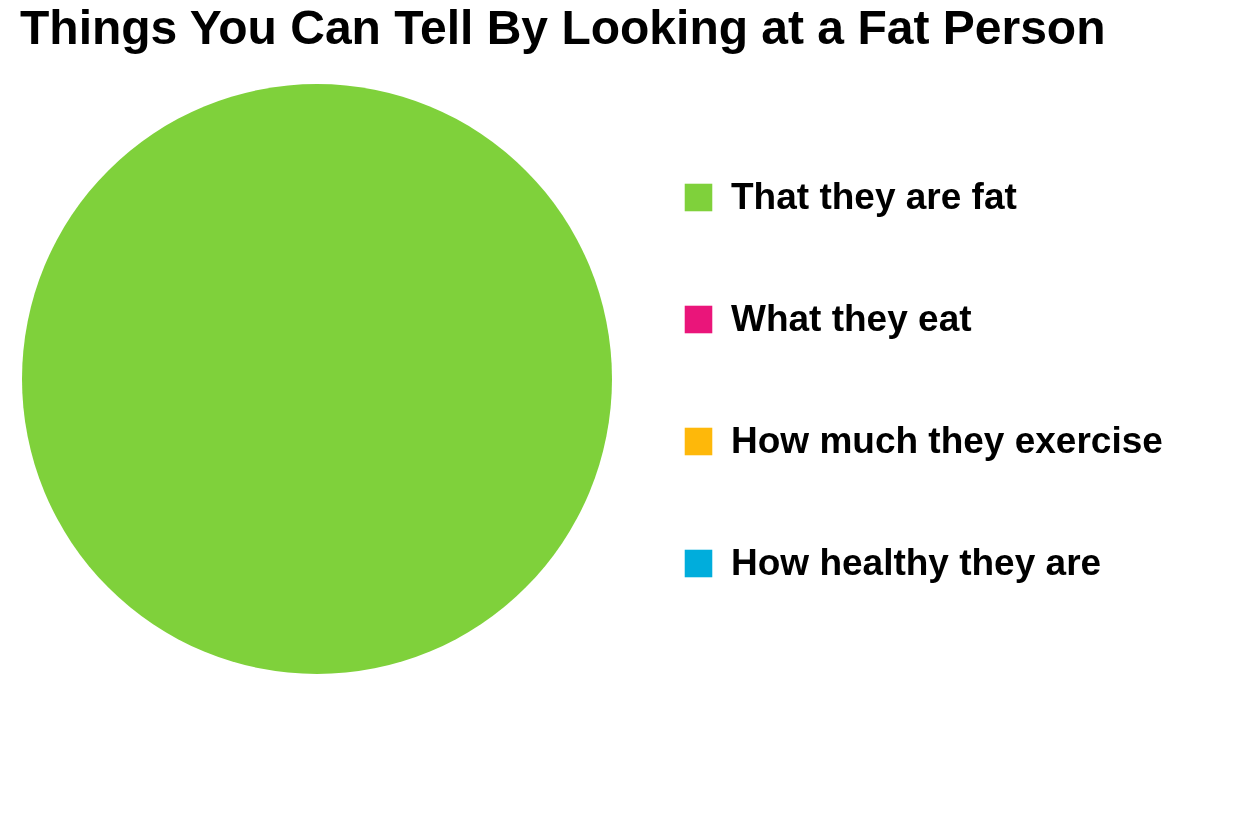  I want to click on chart-title: Things You Can Tell By Looking at a Fat Person, so click(563, 27).